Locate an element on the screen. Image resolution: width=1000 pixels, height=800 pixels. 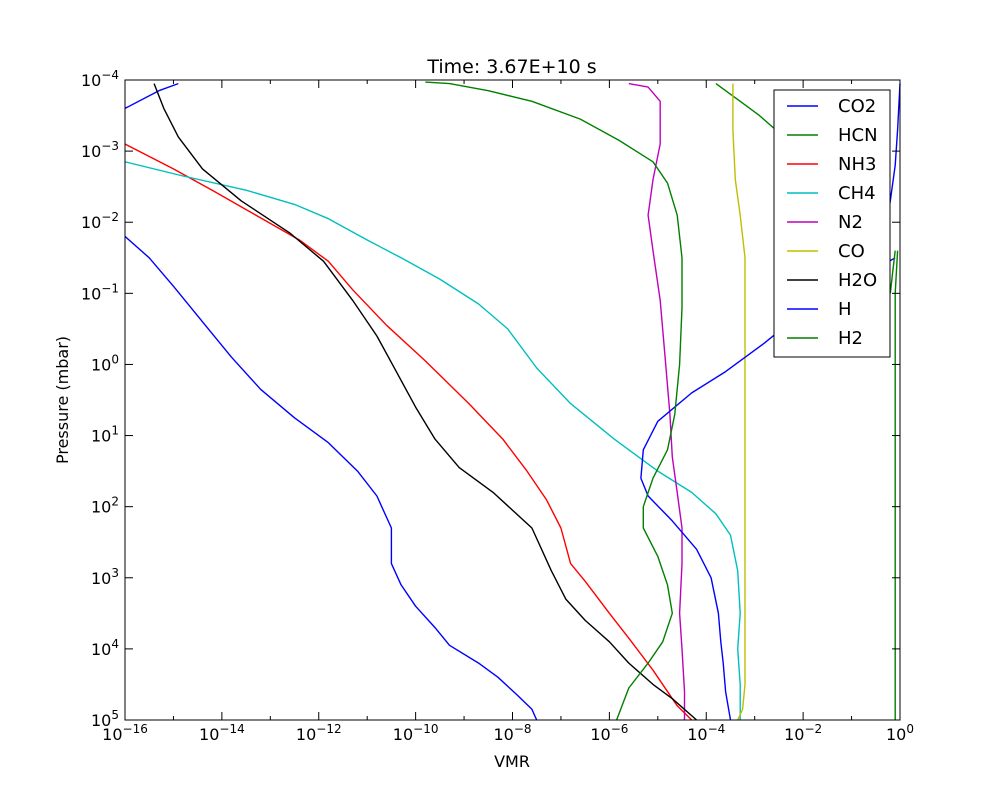
x-tick-exponent: −14 is located at coordinates (231, 729).